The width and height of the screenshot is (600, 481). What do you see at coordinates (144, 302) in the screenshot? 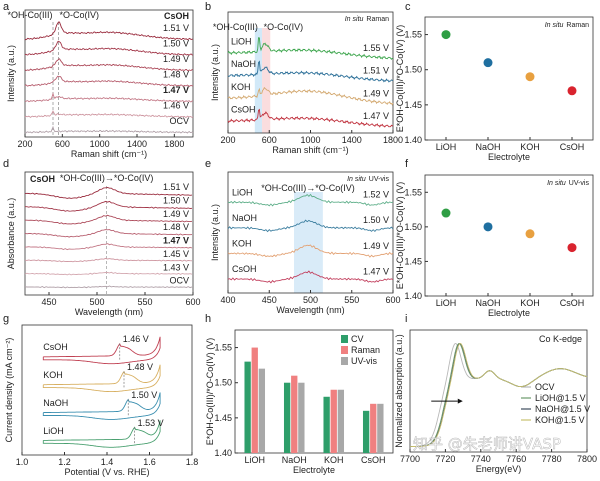
I see `x-tick-label: 550` at bounding box center [144, 302].